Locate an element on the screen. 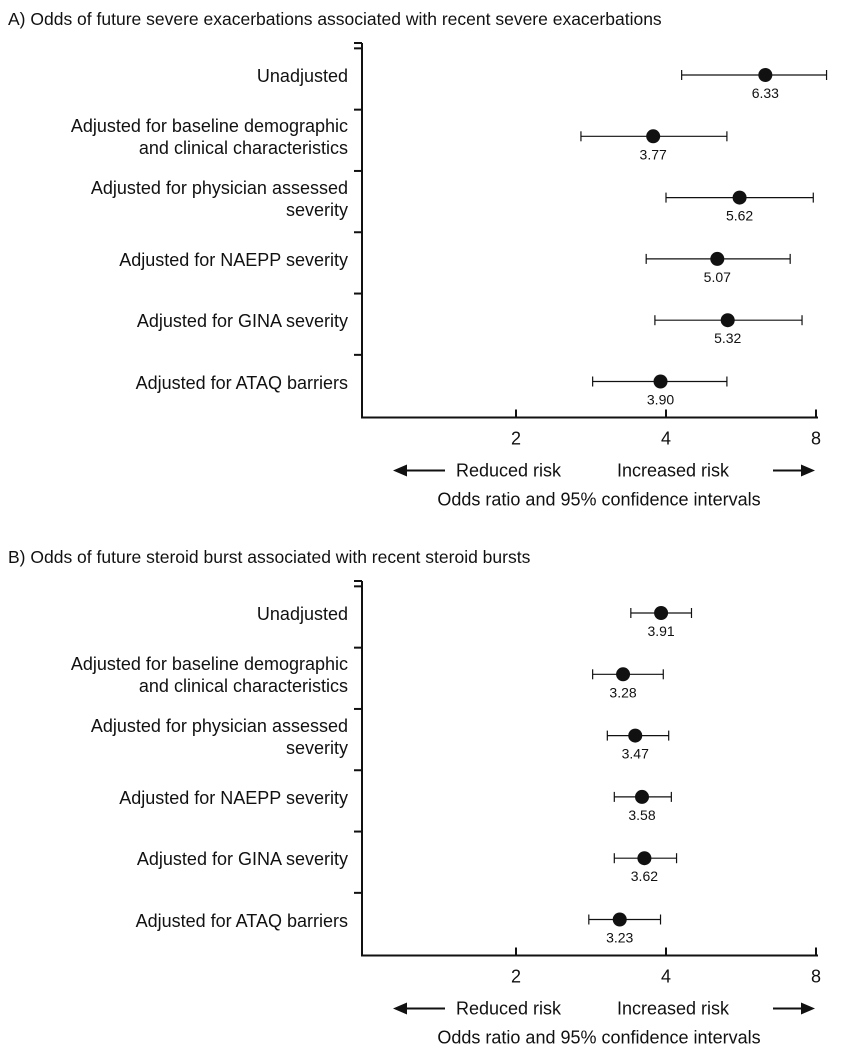 This screenshot has height=1058, width=848. value-label: 5.32 is located at coordinates (727, 338).